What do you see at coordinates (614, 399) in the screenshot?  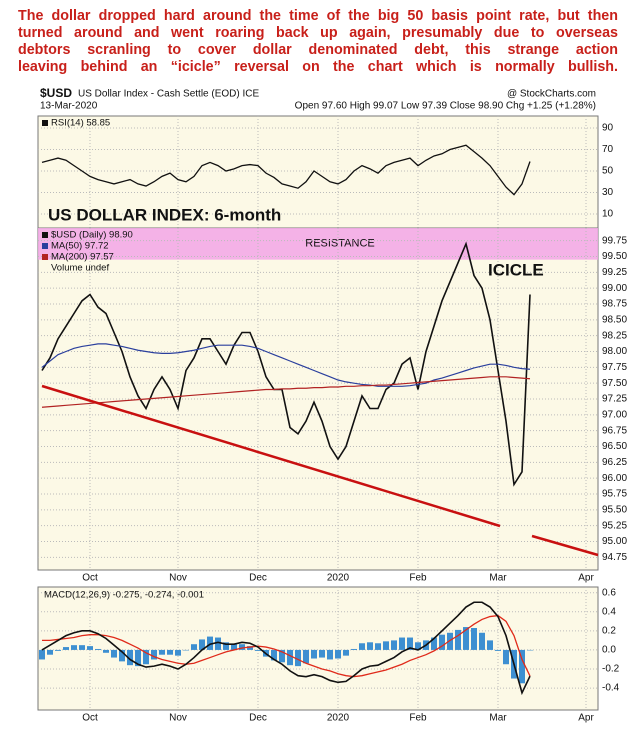 I see `y-tick-label: 97.25` at bounding box center [614, 399].